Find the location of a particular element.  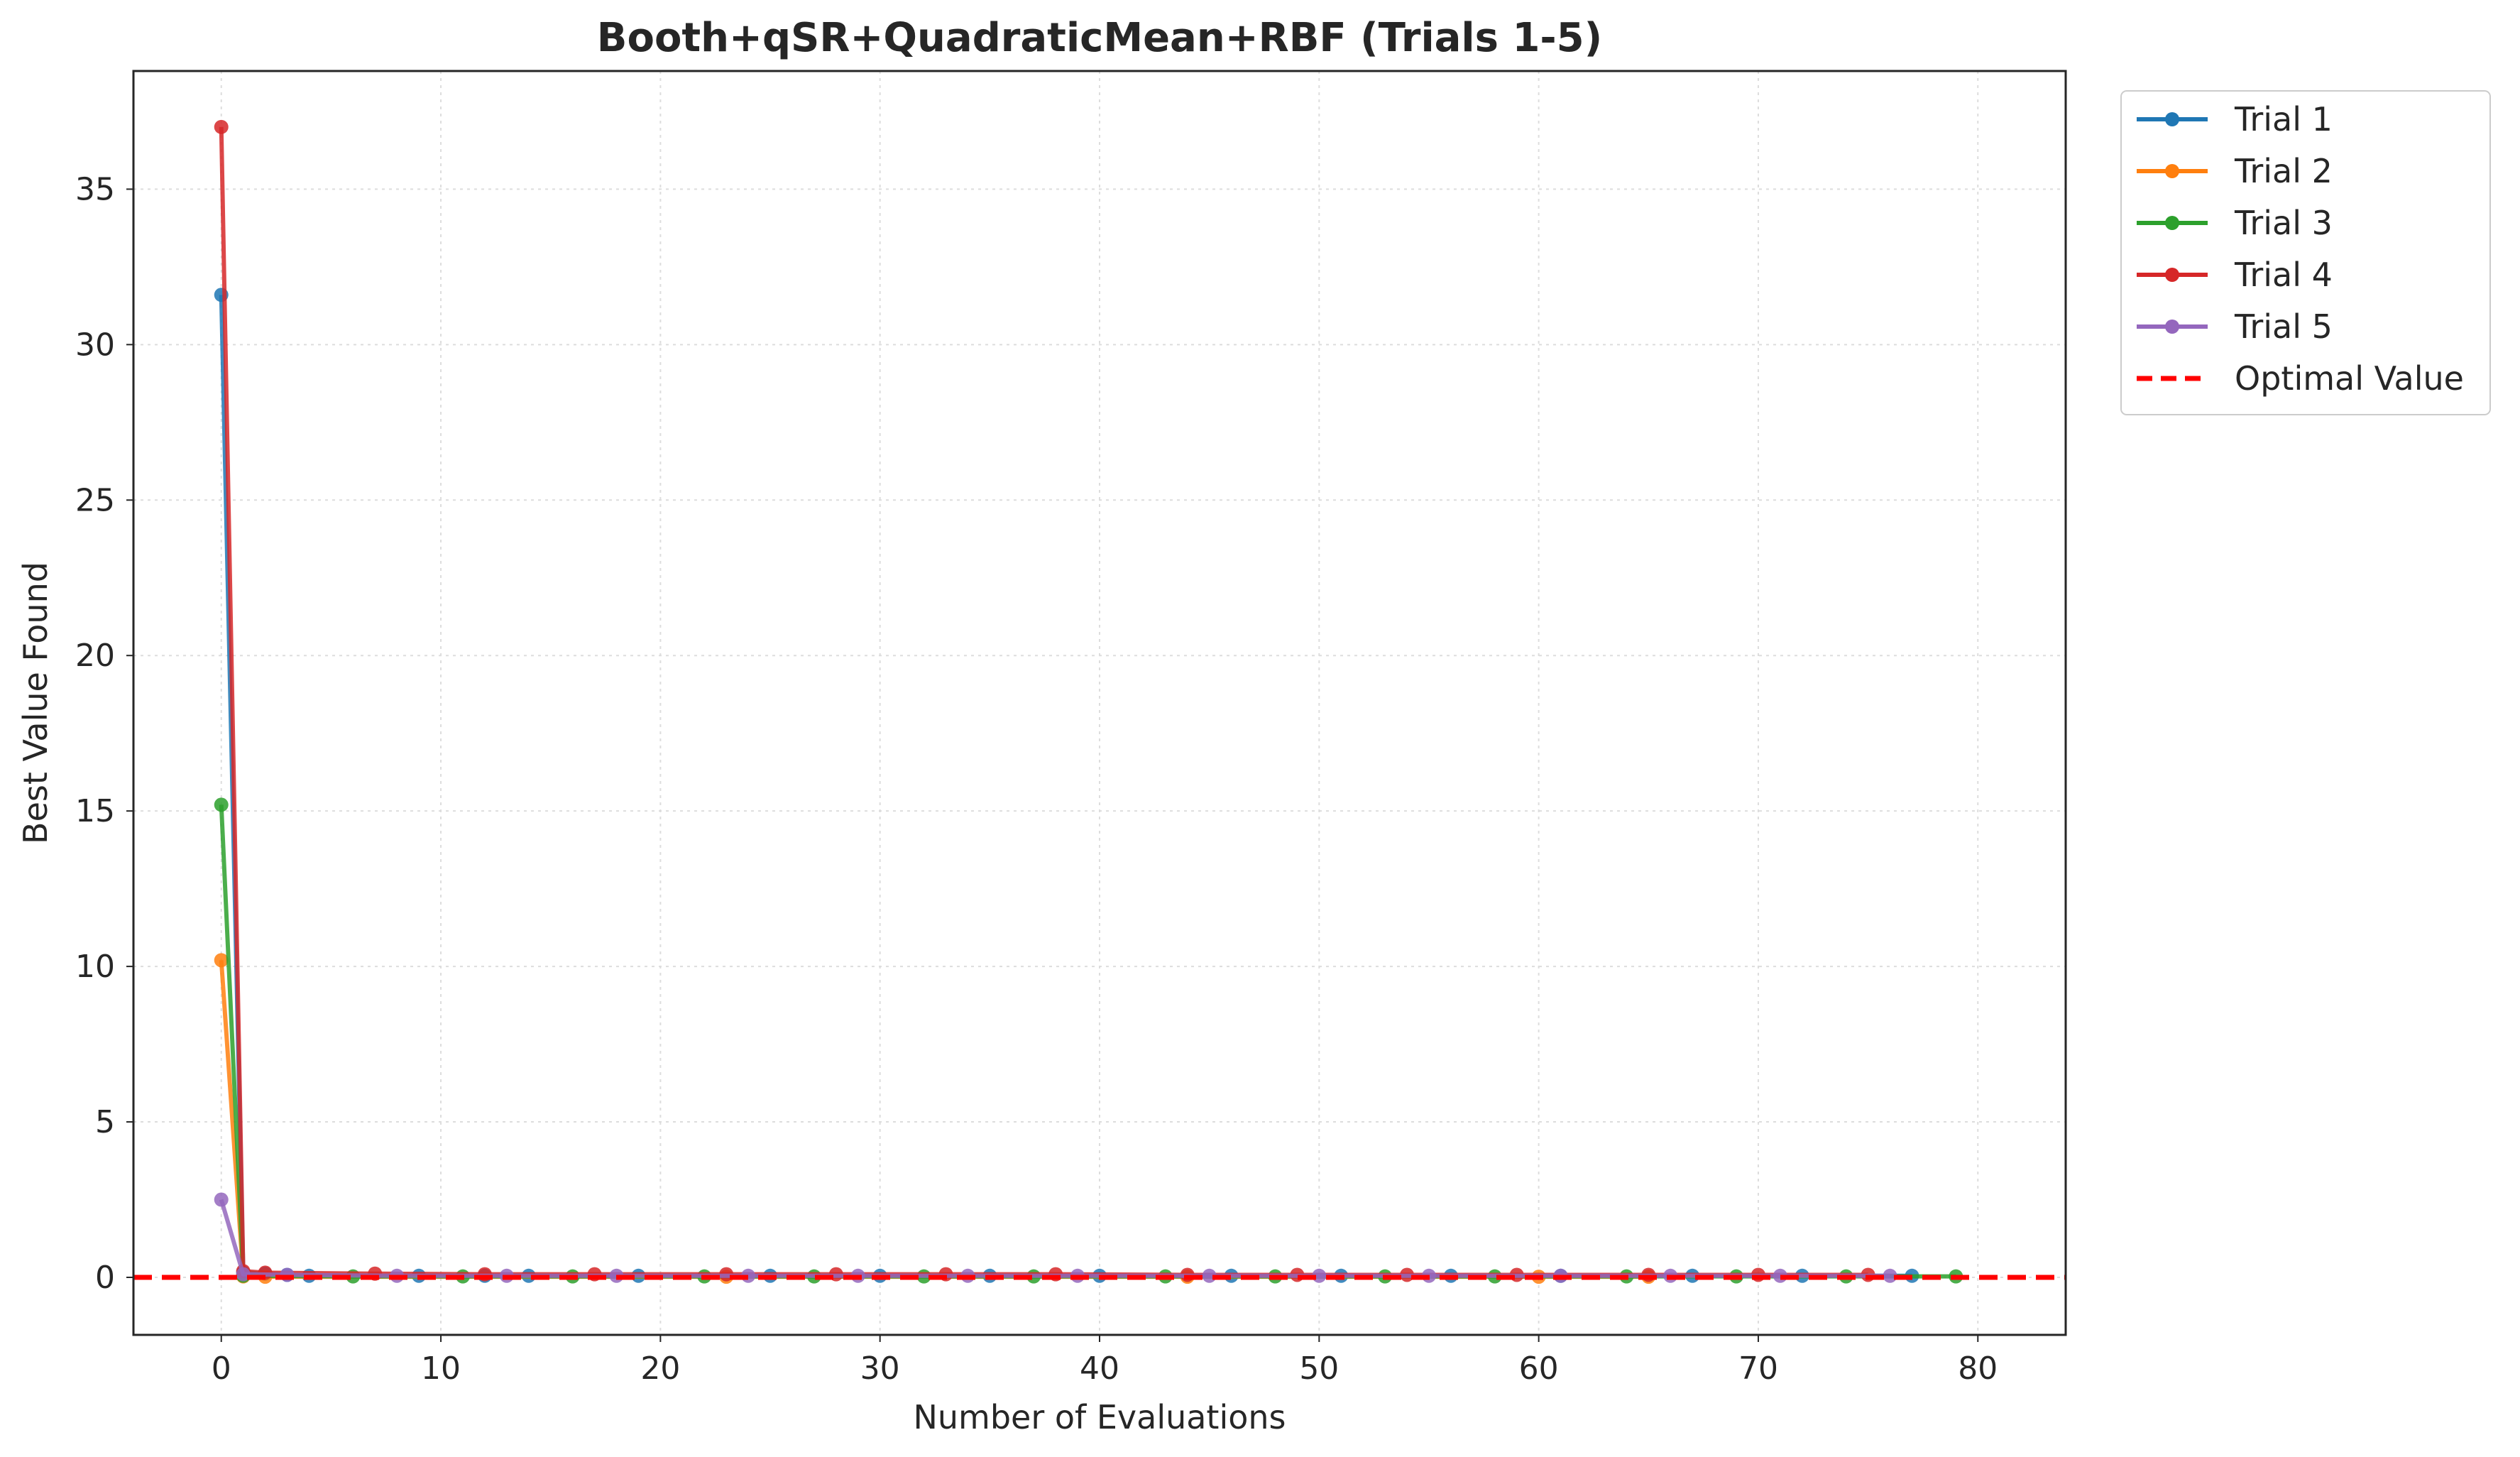

y-tick-label: 30 is located at coordinates (95, 345).